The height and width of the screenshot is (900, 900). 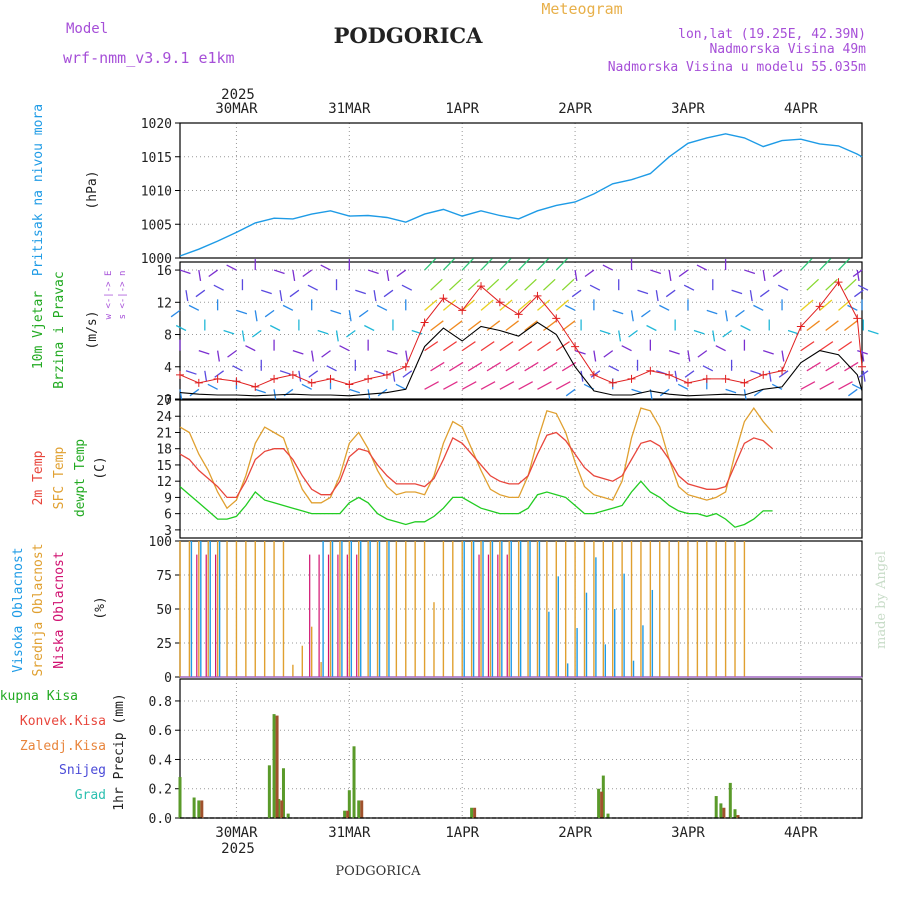 What do you see at coordinates (502, 192) in the screenshot?
I see `pressure-panel: 1000 1005 1010 1015 1020` at bounding box center [502, 192].